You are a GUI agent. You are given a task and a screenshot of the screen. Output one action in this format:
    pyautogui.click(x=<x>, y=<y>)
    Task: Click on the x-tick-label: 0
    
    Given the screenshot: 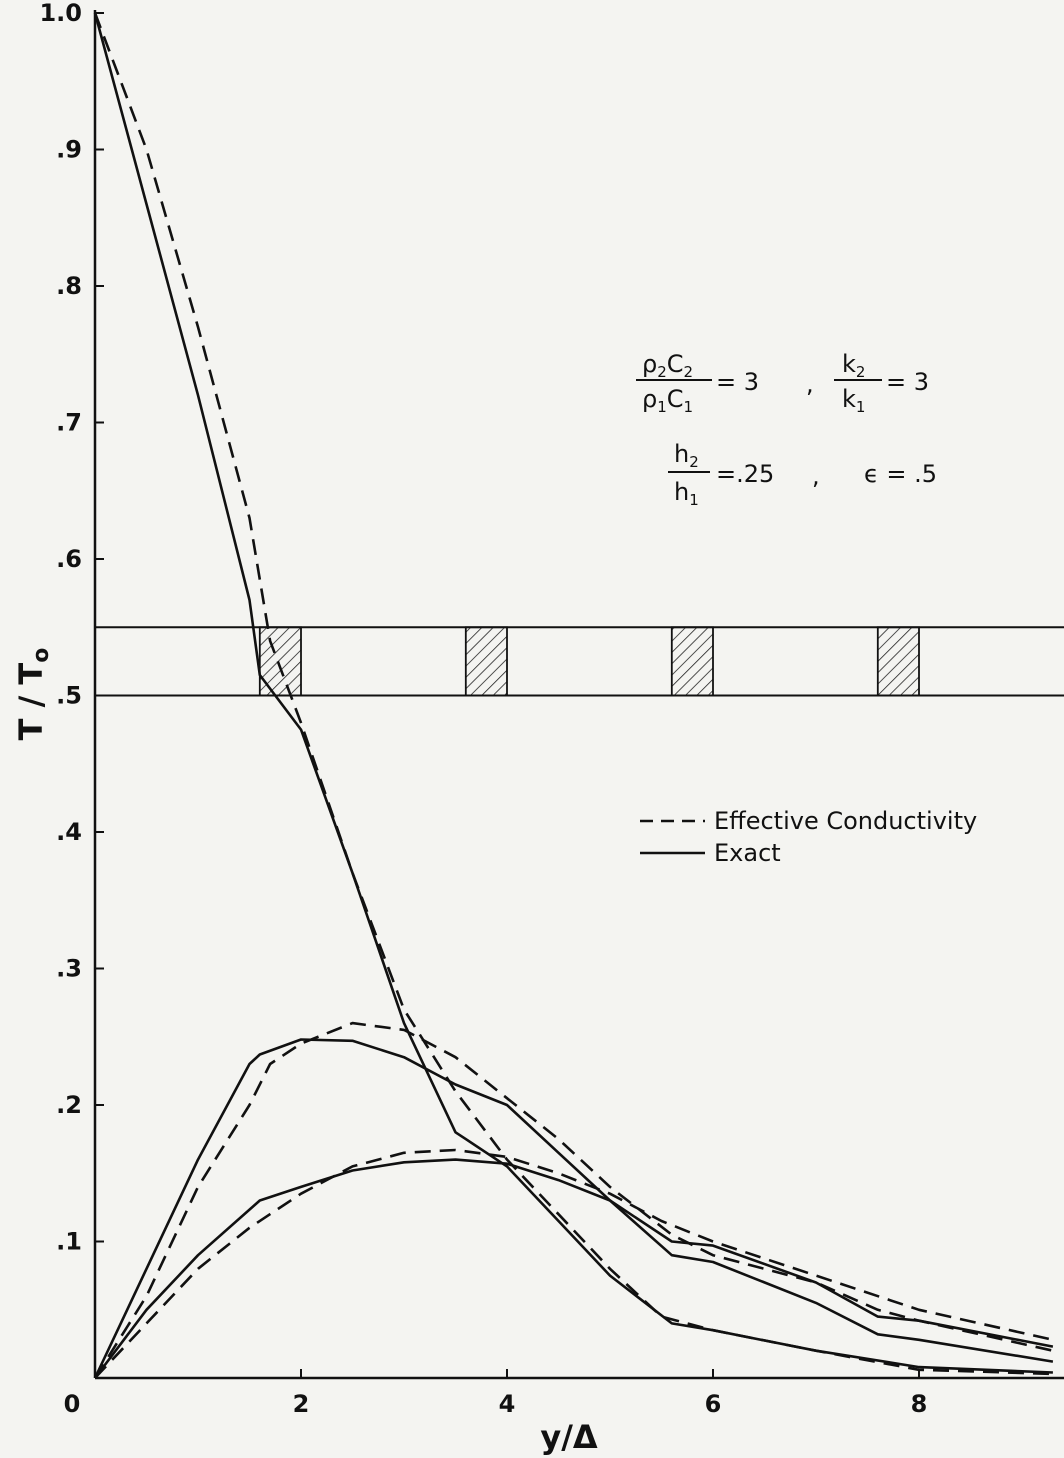 What is the action you would take?
    pyautogui.click(x=72, y=1404)
    